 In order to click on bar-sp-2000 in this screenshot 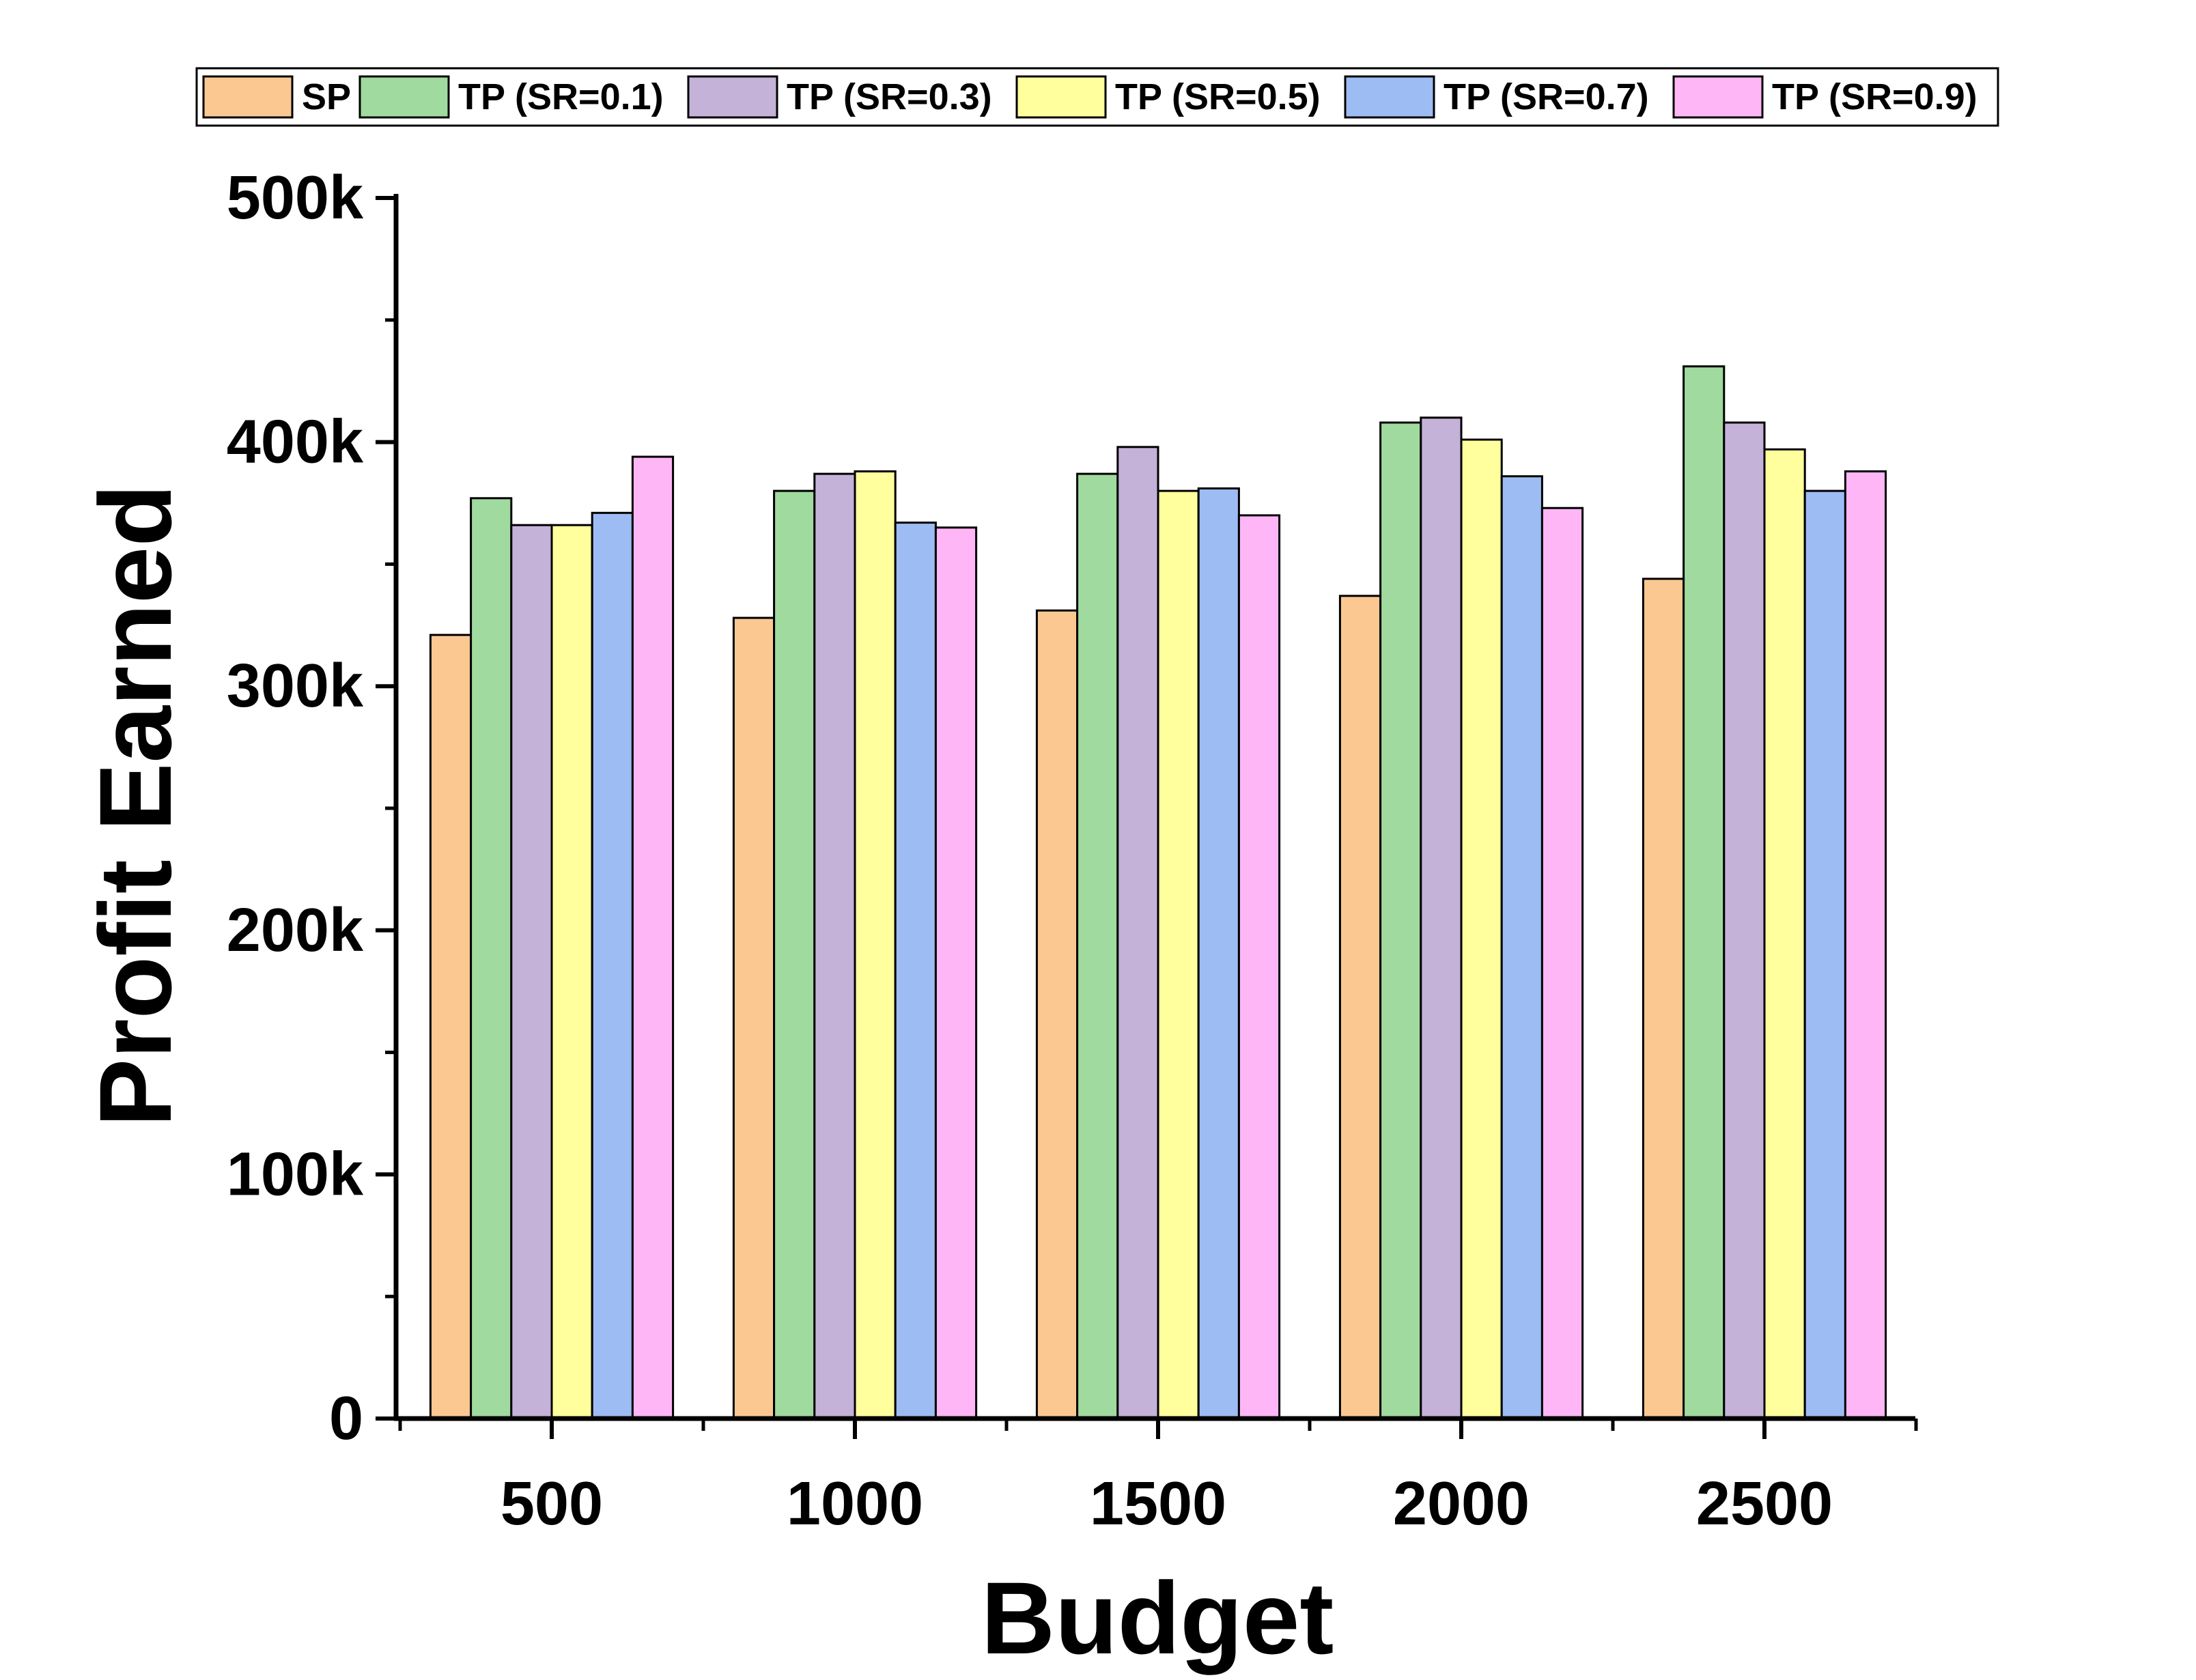, I will do `click(1360, 1007)`.